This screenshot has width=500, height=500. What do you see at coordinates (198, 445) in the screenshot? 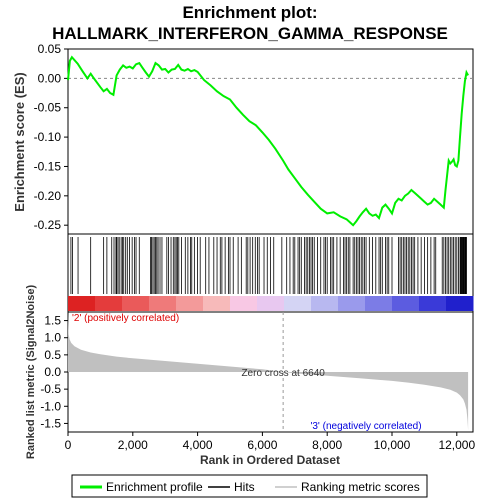
I see `x-tick-label: 4,000` at bounding box center [198, 445].